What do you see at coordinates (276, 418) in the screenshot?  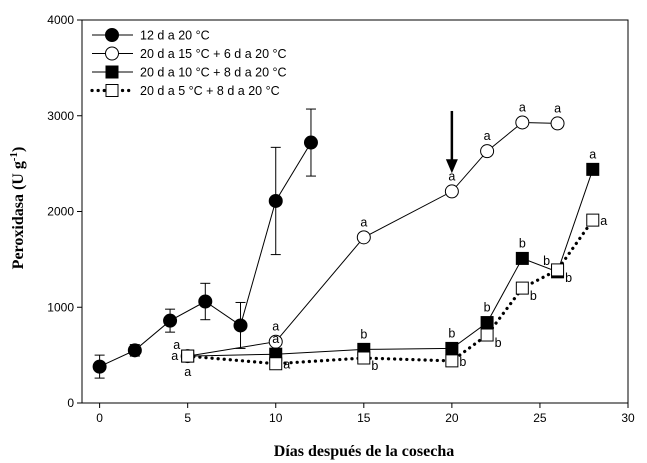 I see `x-tick-label: 10` at bounding box center [276, 418].